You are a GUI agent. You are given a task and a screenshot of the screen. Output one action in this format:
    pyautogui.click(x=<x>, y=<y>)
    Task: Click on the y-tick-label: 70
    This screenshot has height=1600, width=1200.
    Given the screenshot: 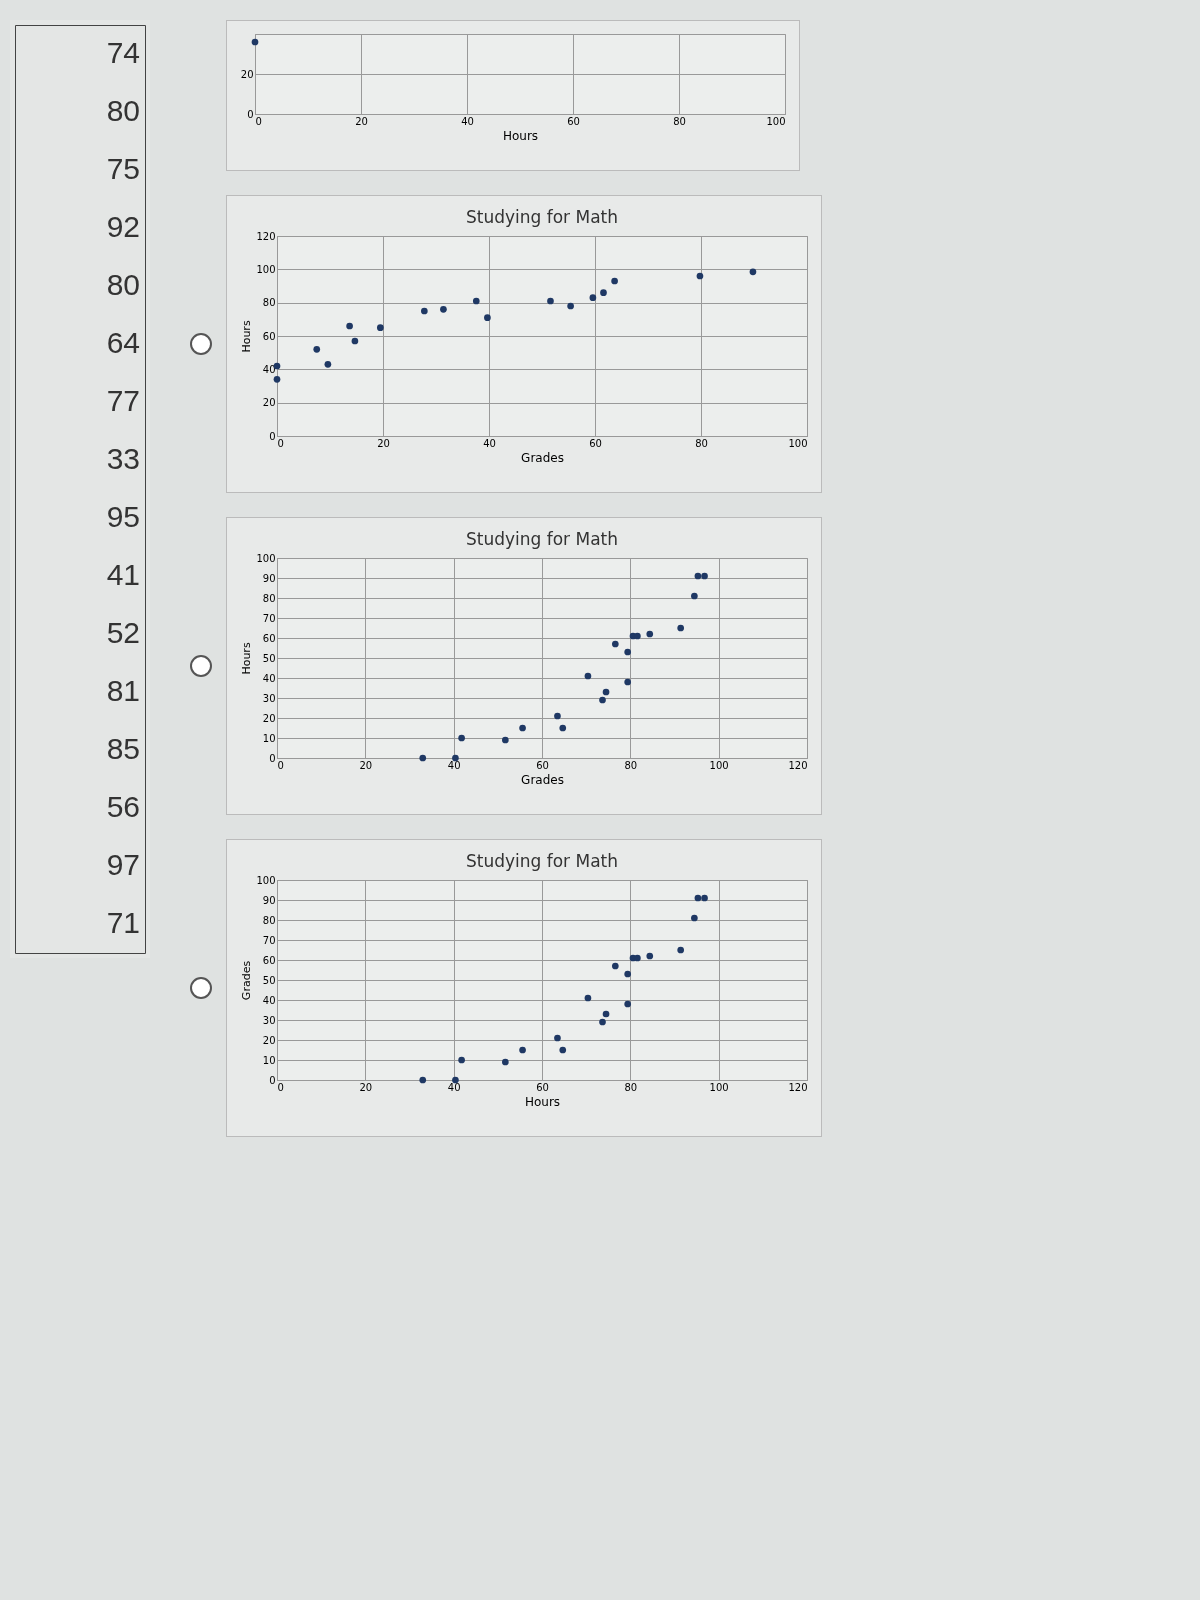 What is the action you would take?
    pyautogui.click(x=269, y=618)
    